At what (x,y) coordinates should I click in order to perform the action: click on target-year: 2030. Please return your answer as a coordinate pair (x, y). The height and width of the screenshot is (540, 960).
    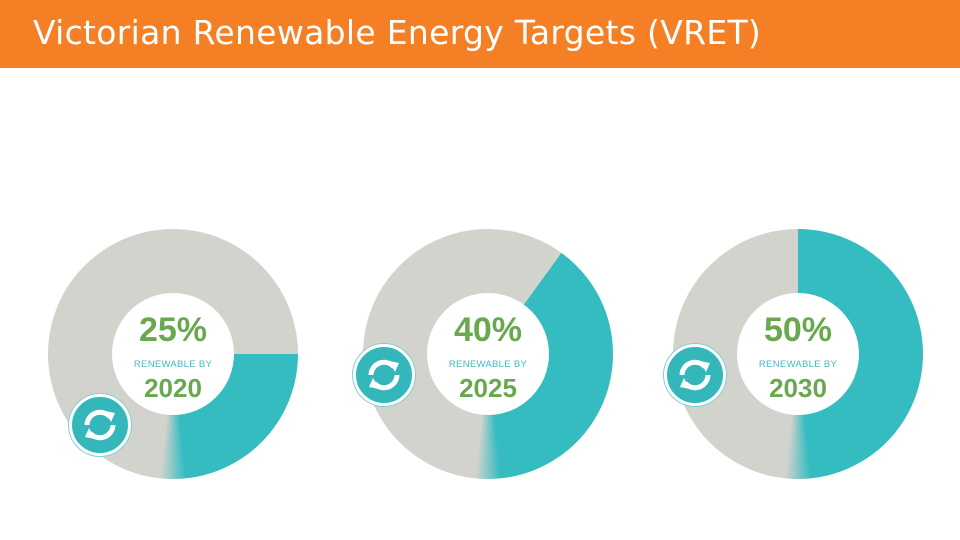
    Looking at the image, I should click on (798, 388).